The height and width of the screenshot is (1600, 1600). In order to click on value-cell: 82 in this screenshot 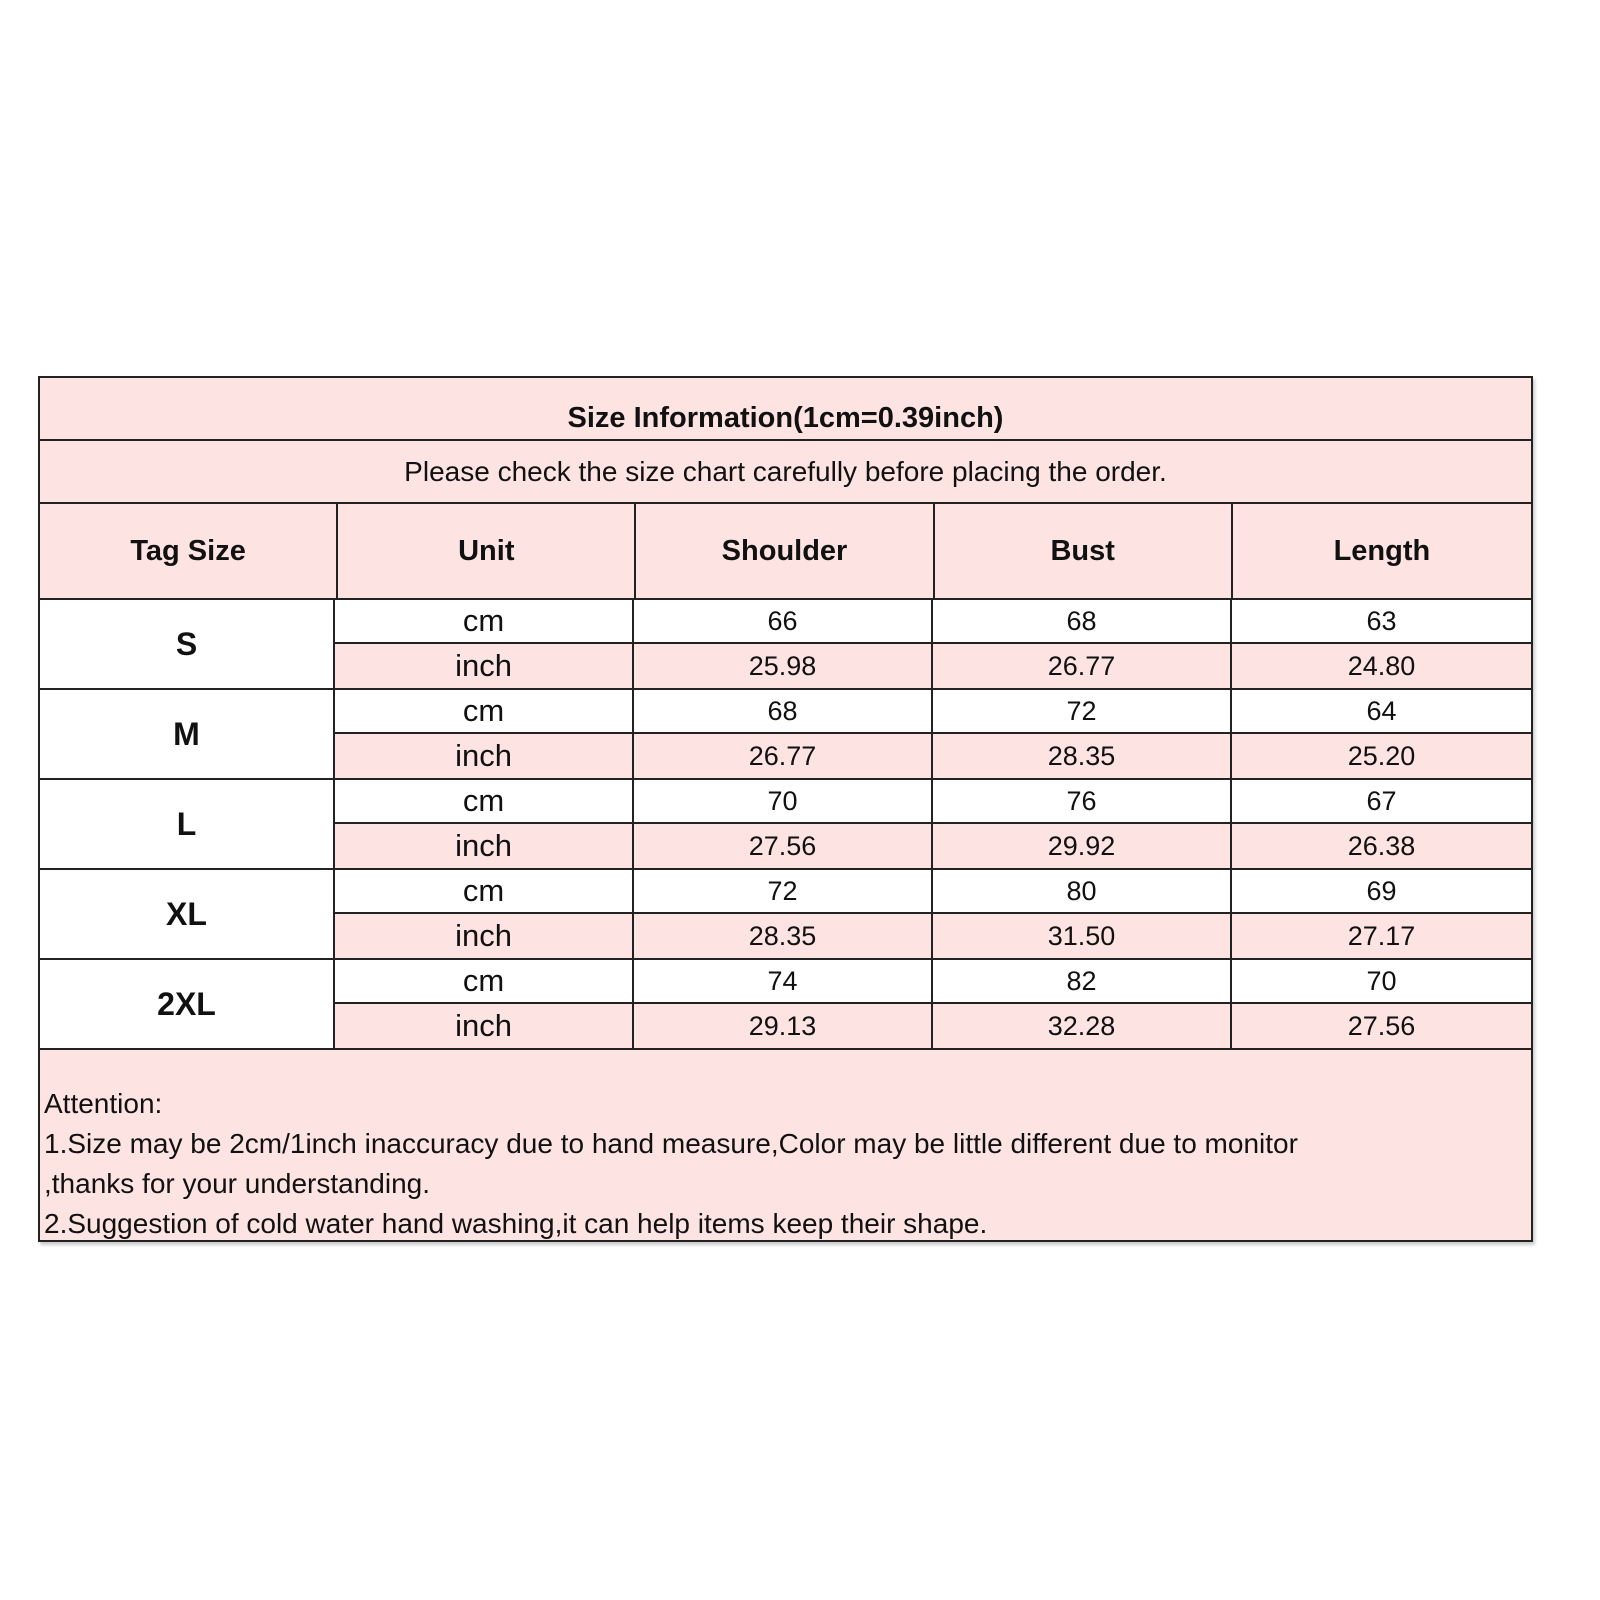, I will do `click(1082, 981)`.